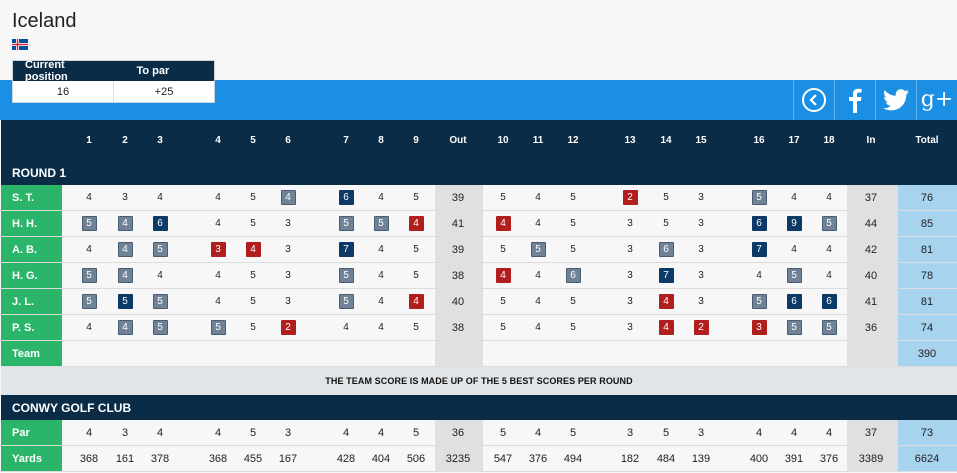  I want to click on score-cell: 7, so click(346, 249).